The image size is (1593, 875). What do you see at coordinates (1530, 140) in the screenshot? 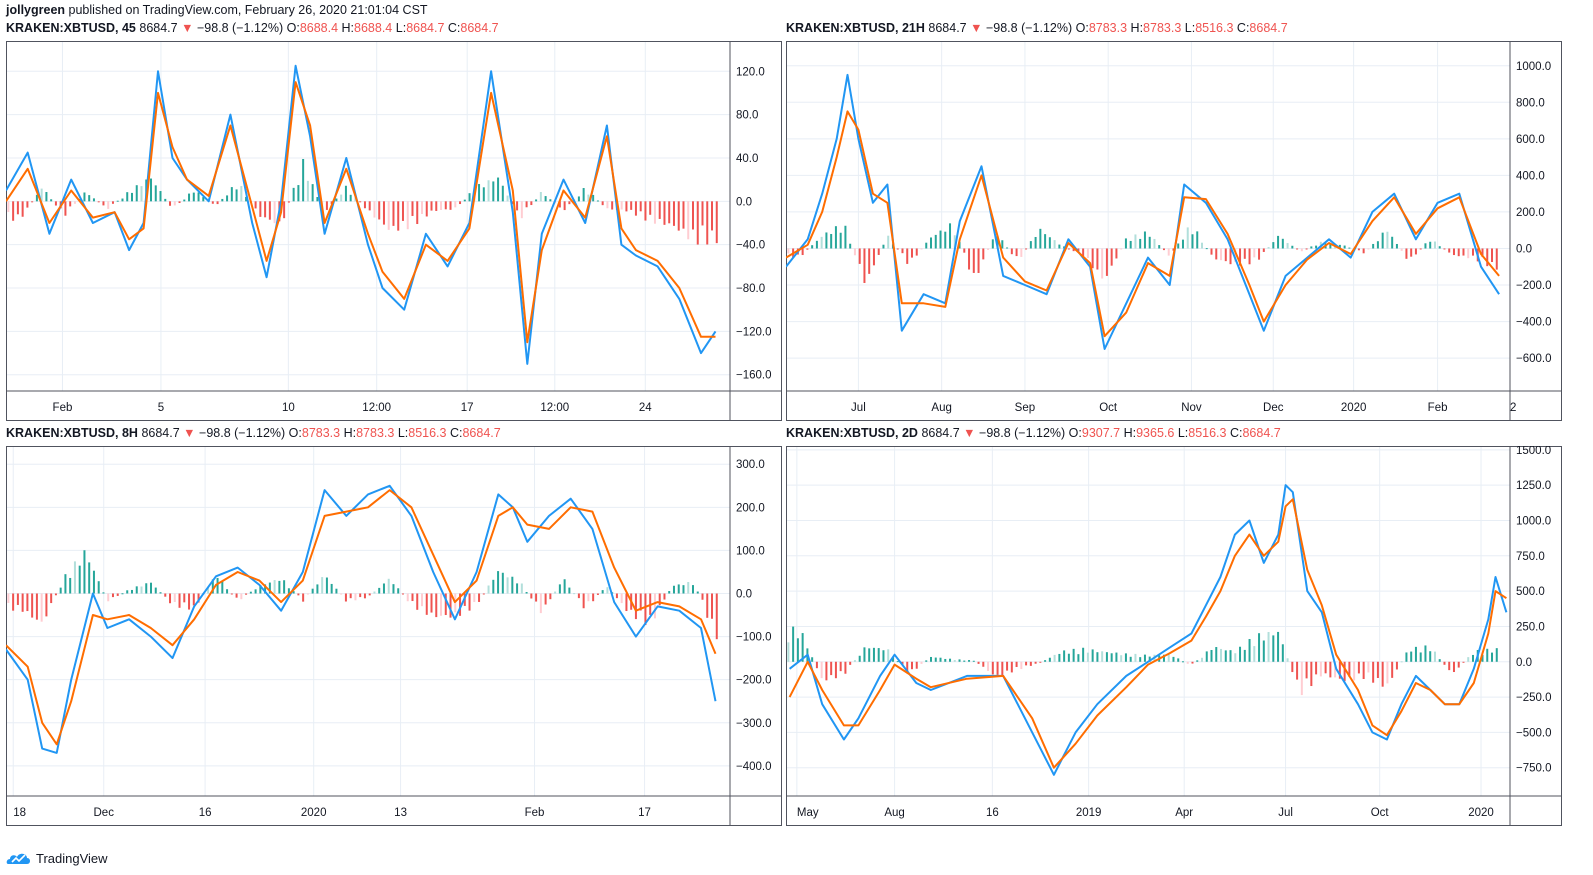
I see `y-tick-label: 600.0` at bounding box center [1530, 140].